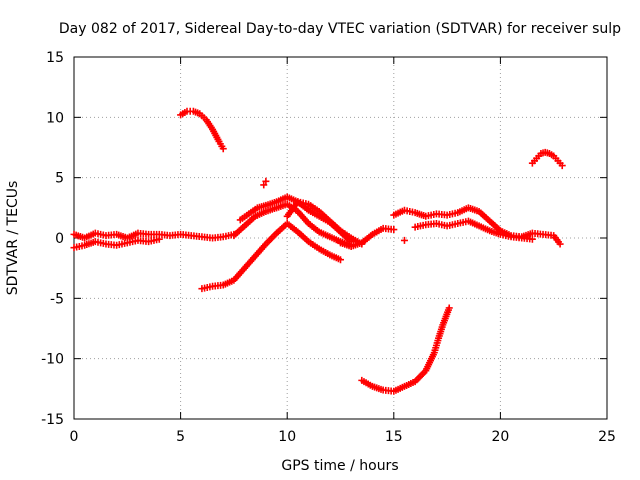 This screenshot has height=480, width=640. What do you see at coordinates (59, 179) in the screenshot?
I see `y-tick-label: 5` at bounding box center [59, 179].